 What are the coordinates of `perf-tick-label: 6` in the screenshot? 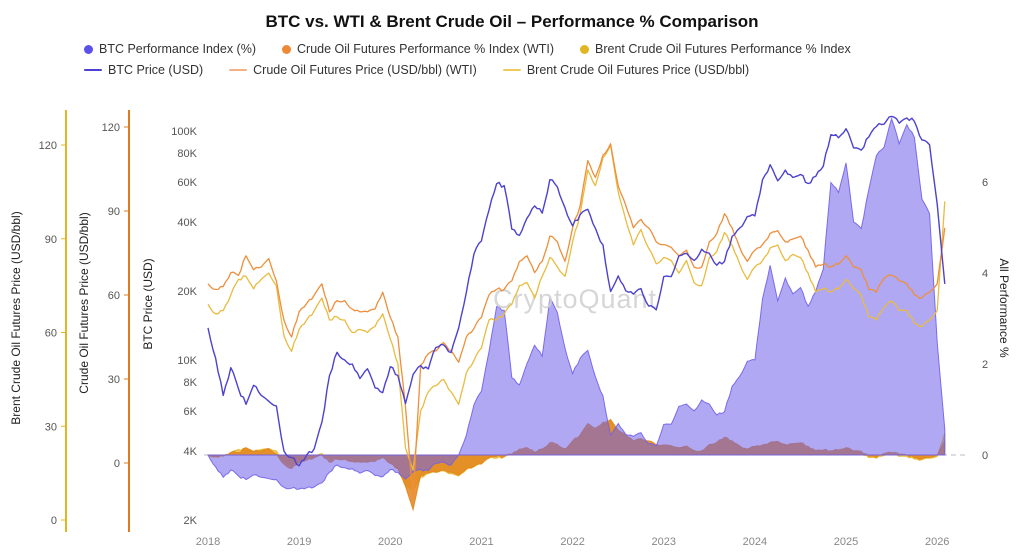 It's located at (985, 183).